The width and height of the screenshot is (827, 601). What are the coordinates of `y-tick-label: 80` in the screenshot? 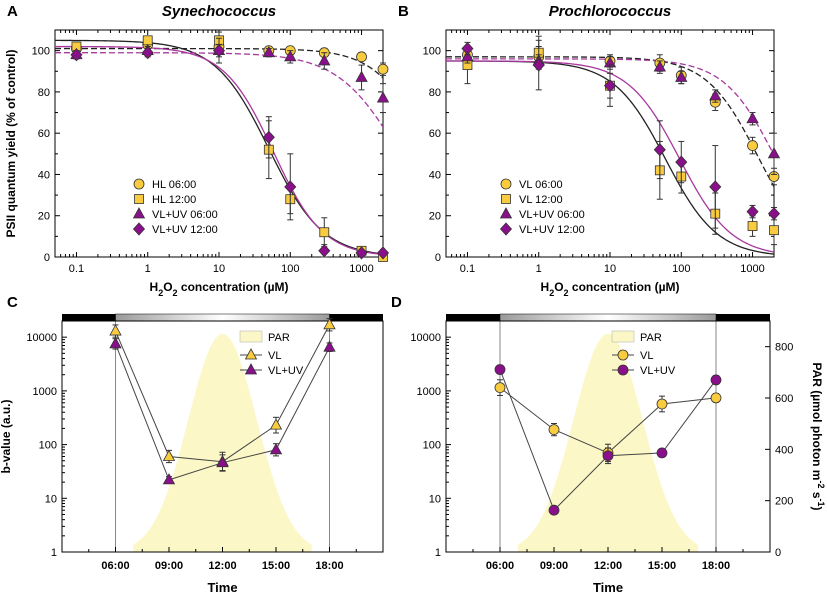 It's located at (435, 93).